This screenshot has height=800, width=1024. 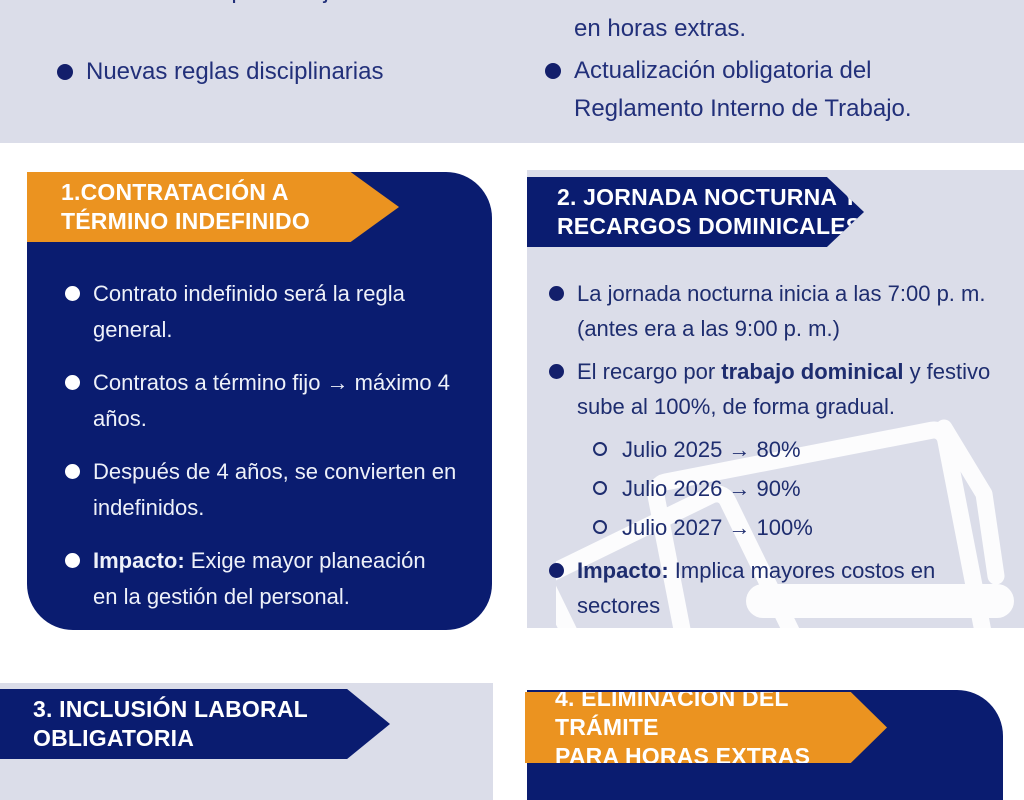 I want to click on sub-bullet-text: Julio 2026 → 90%, so click(x=711, y=488).